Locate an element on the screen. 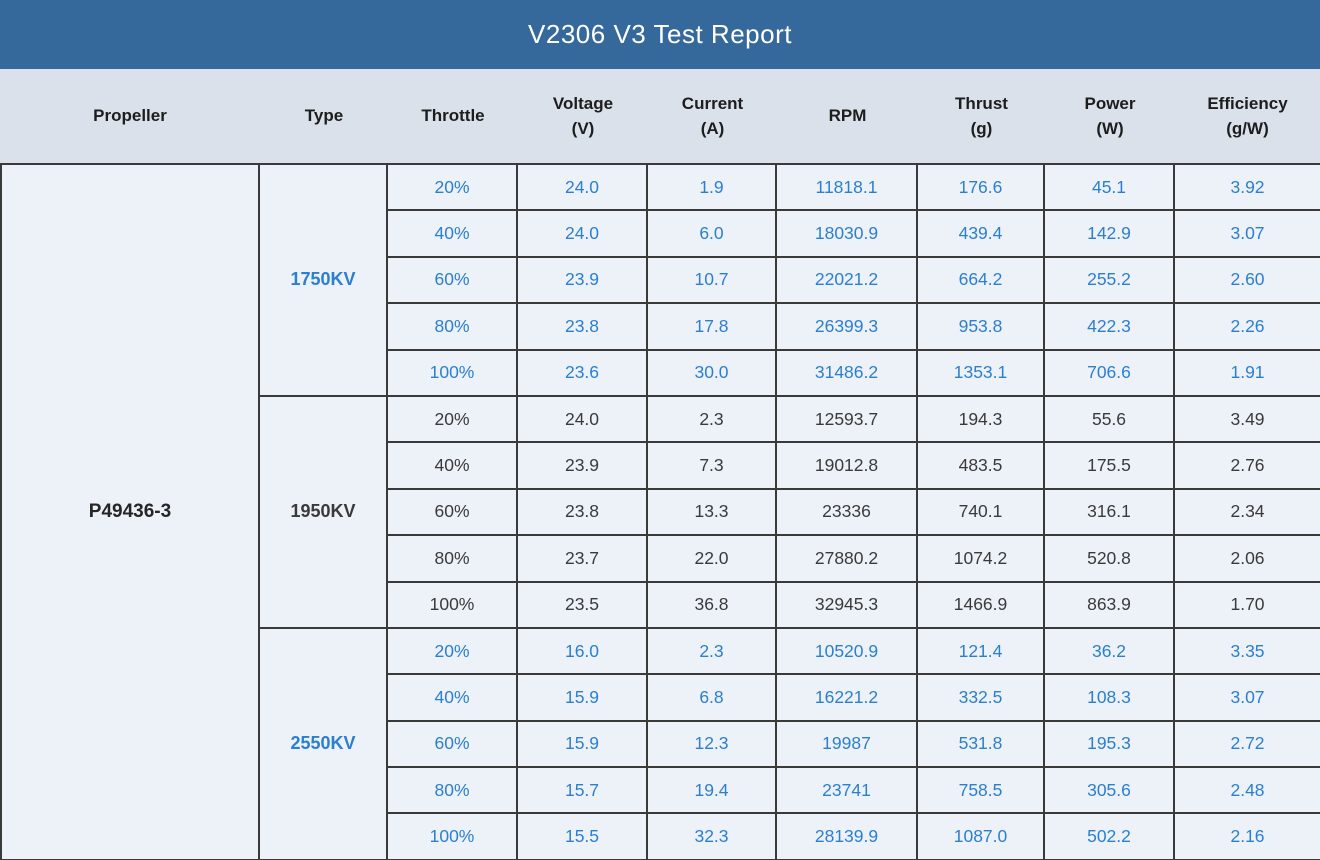 This screenshot has height=860, width=1320. cell-motor-type: 1950KV is located at coordinates (324, 512).